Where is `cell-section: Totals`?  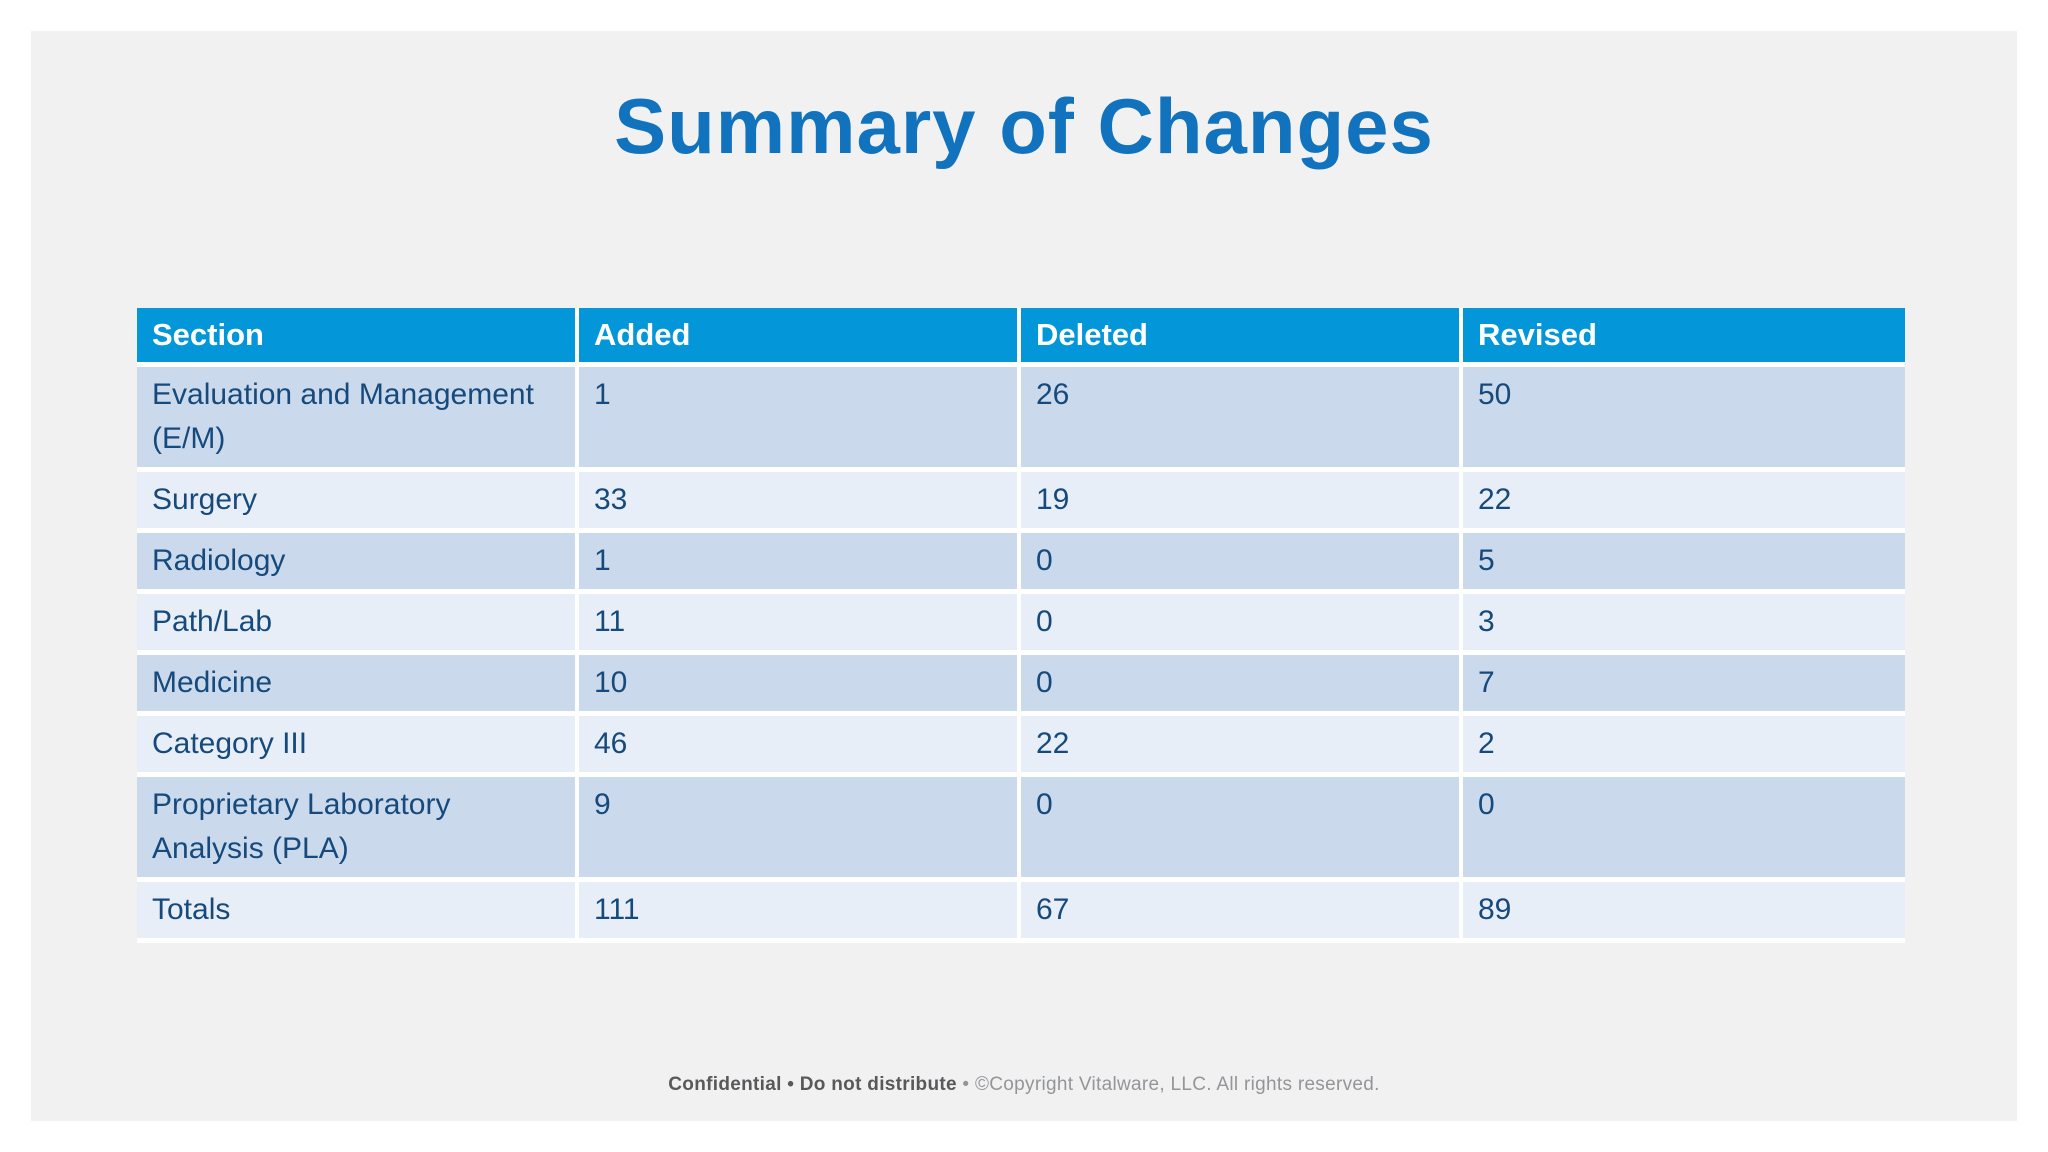 cell-section: Totals is located at coordinates (358, 912).